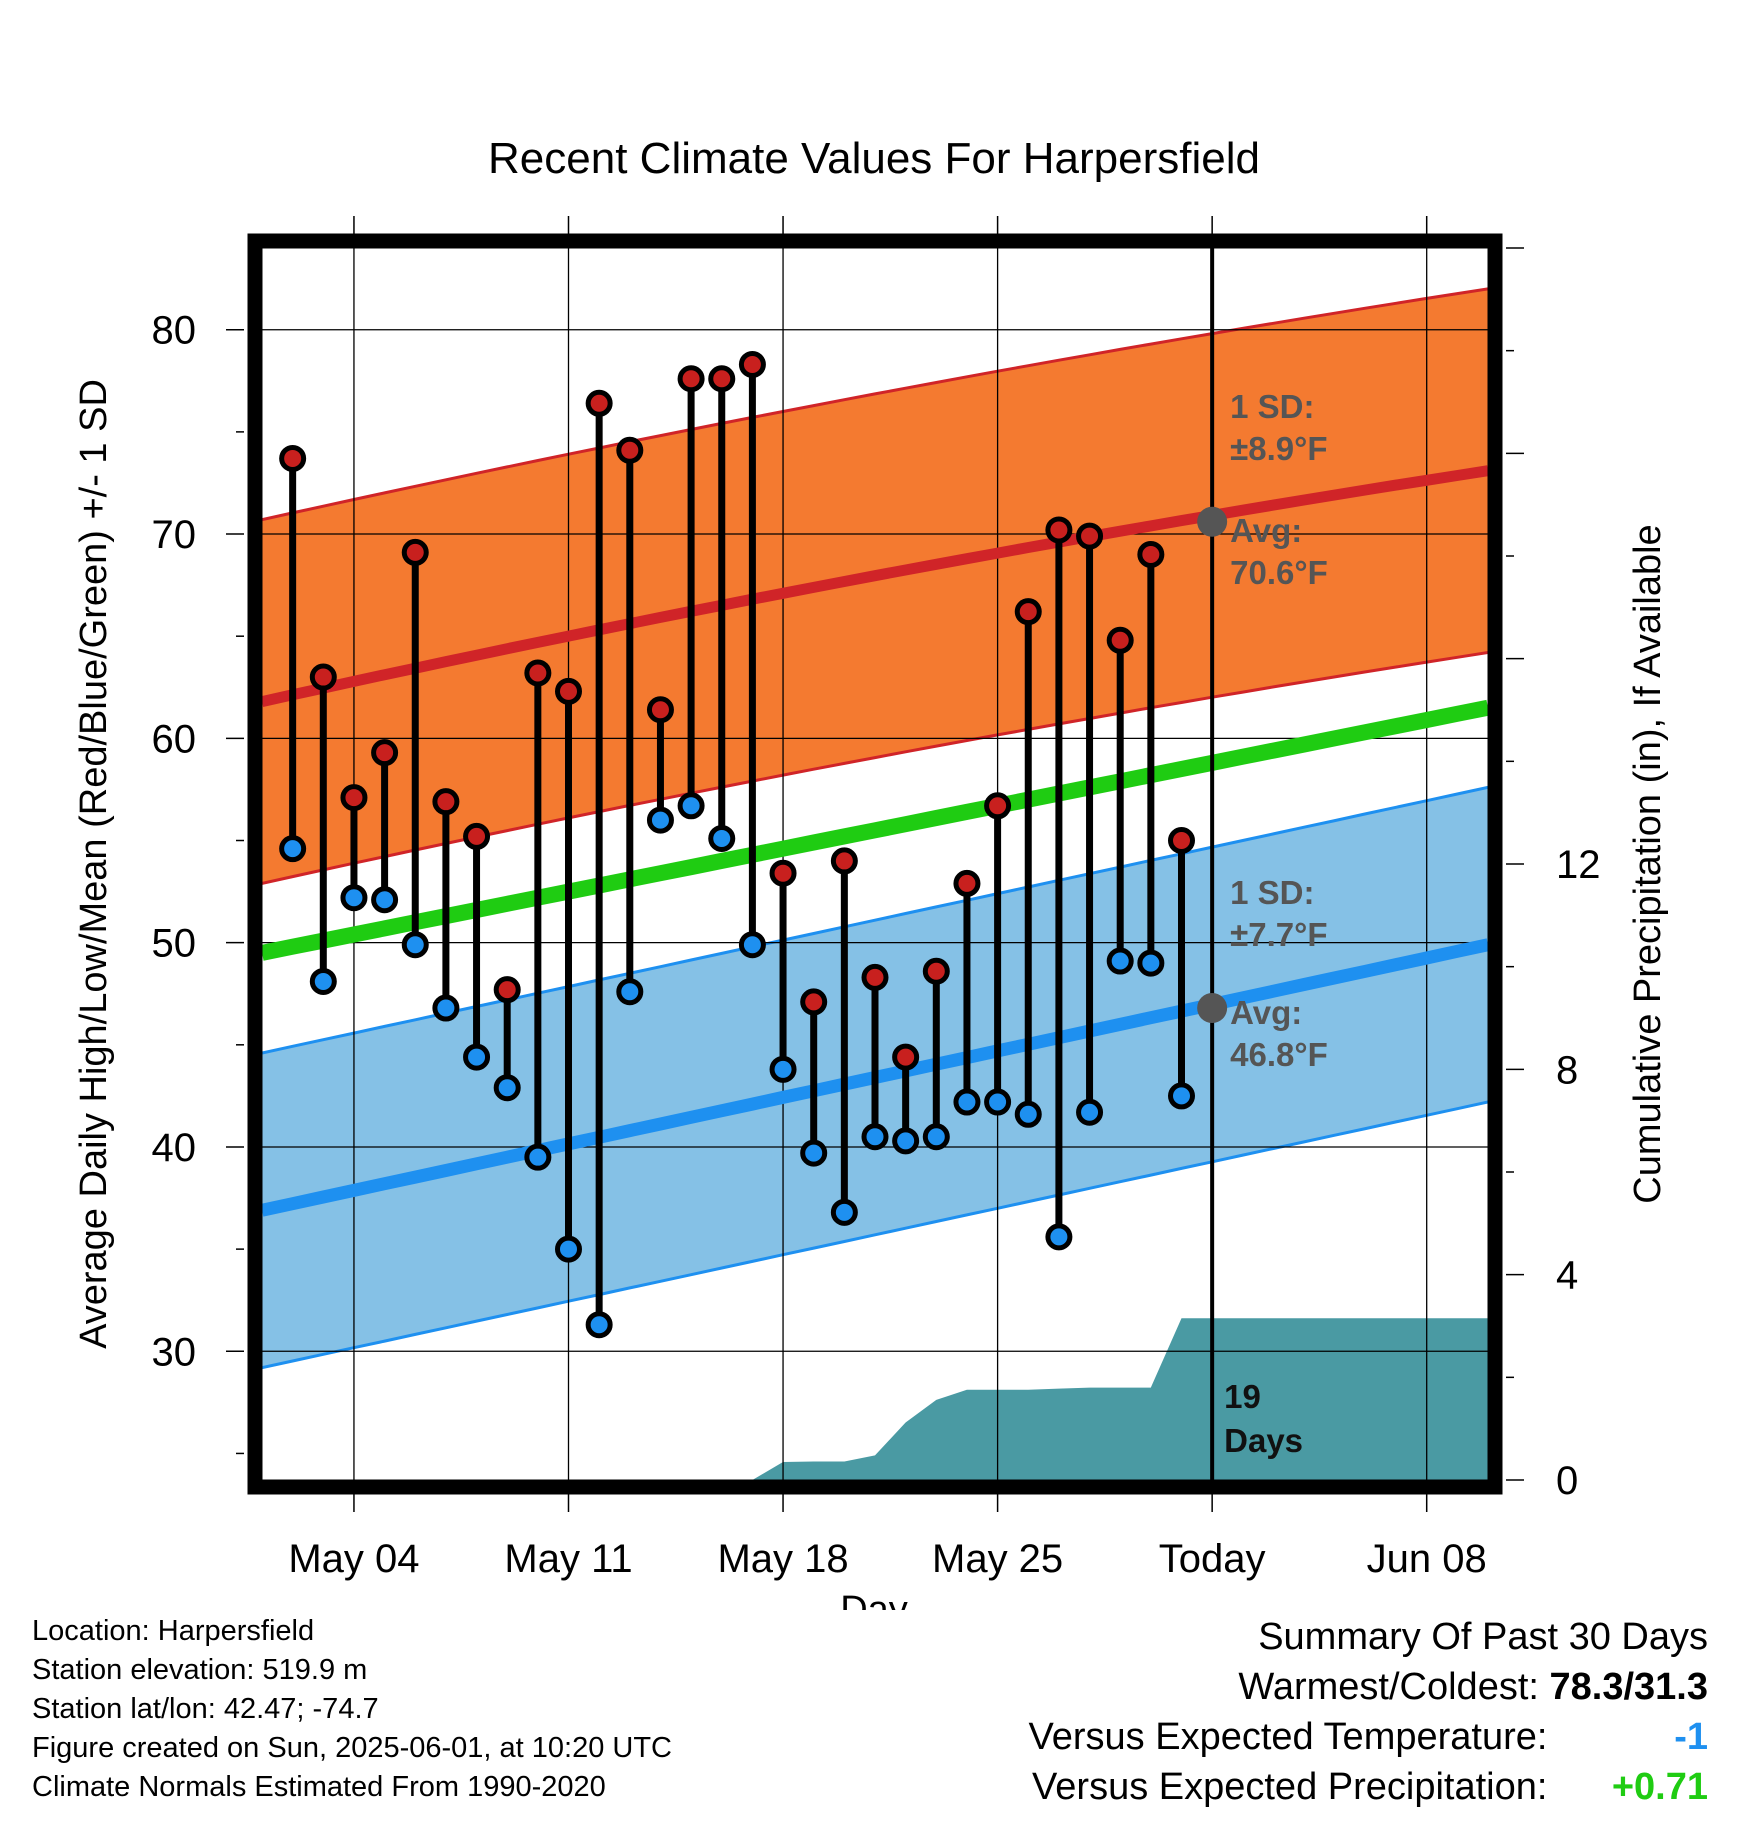  I want to click on x-tick-label: May 11, so click(568, 1559).